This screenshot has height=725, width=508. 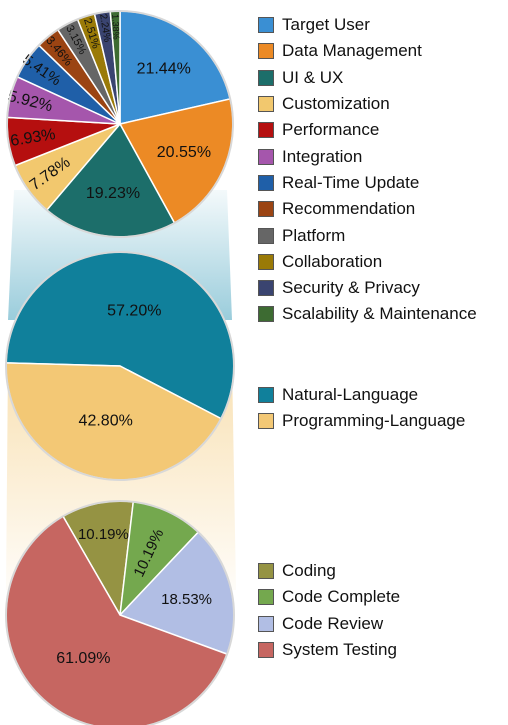 I want to click on legend-item-customization: Customization, so click(x=367, y=104).